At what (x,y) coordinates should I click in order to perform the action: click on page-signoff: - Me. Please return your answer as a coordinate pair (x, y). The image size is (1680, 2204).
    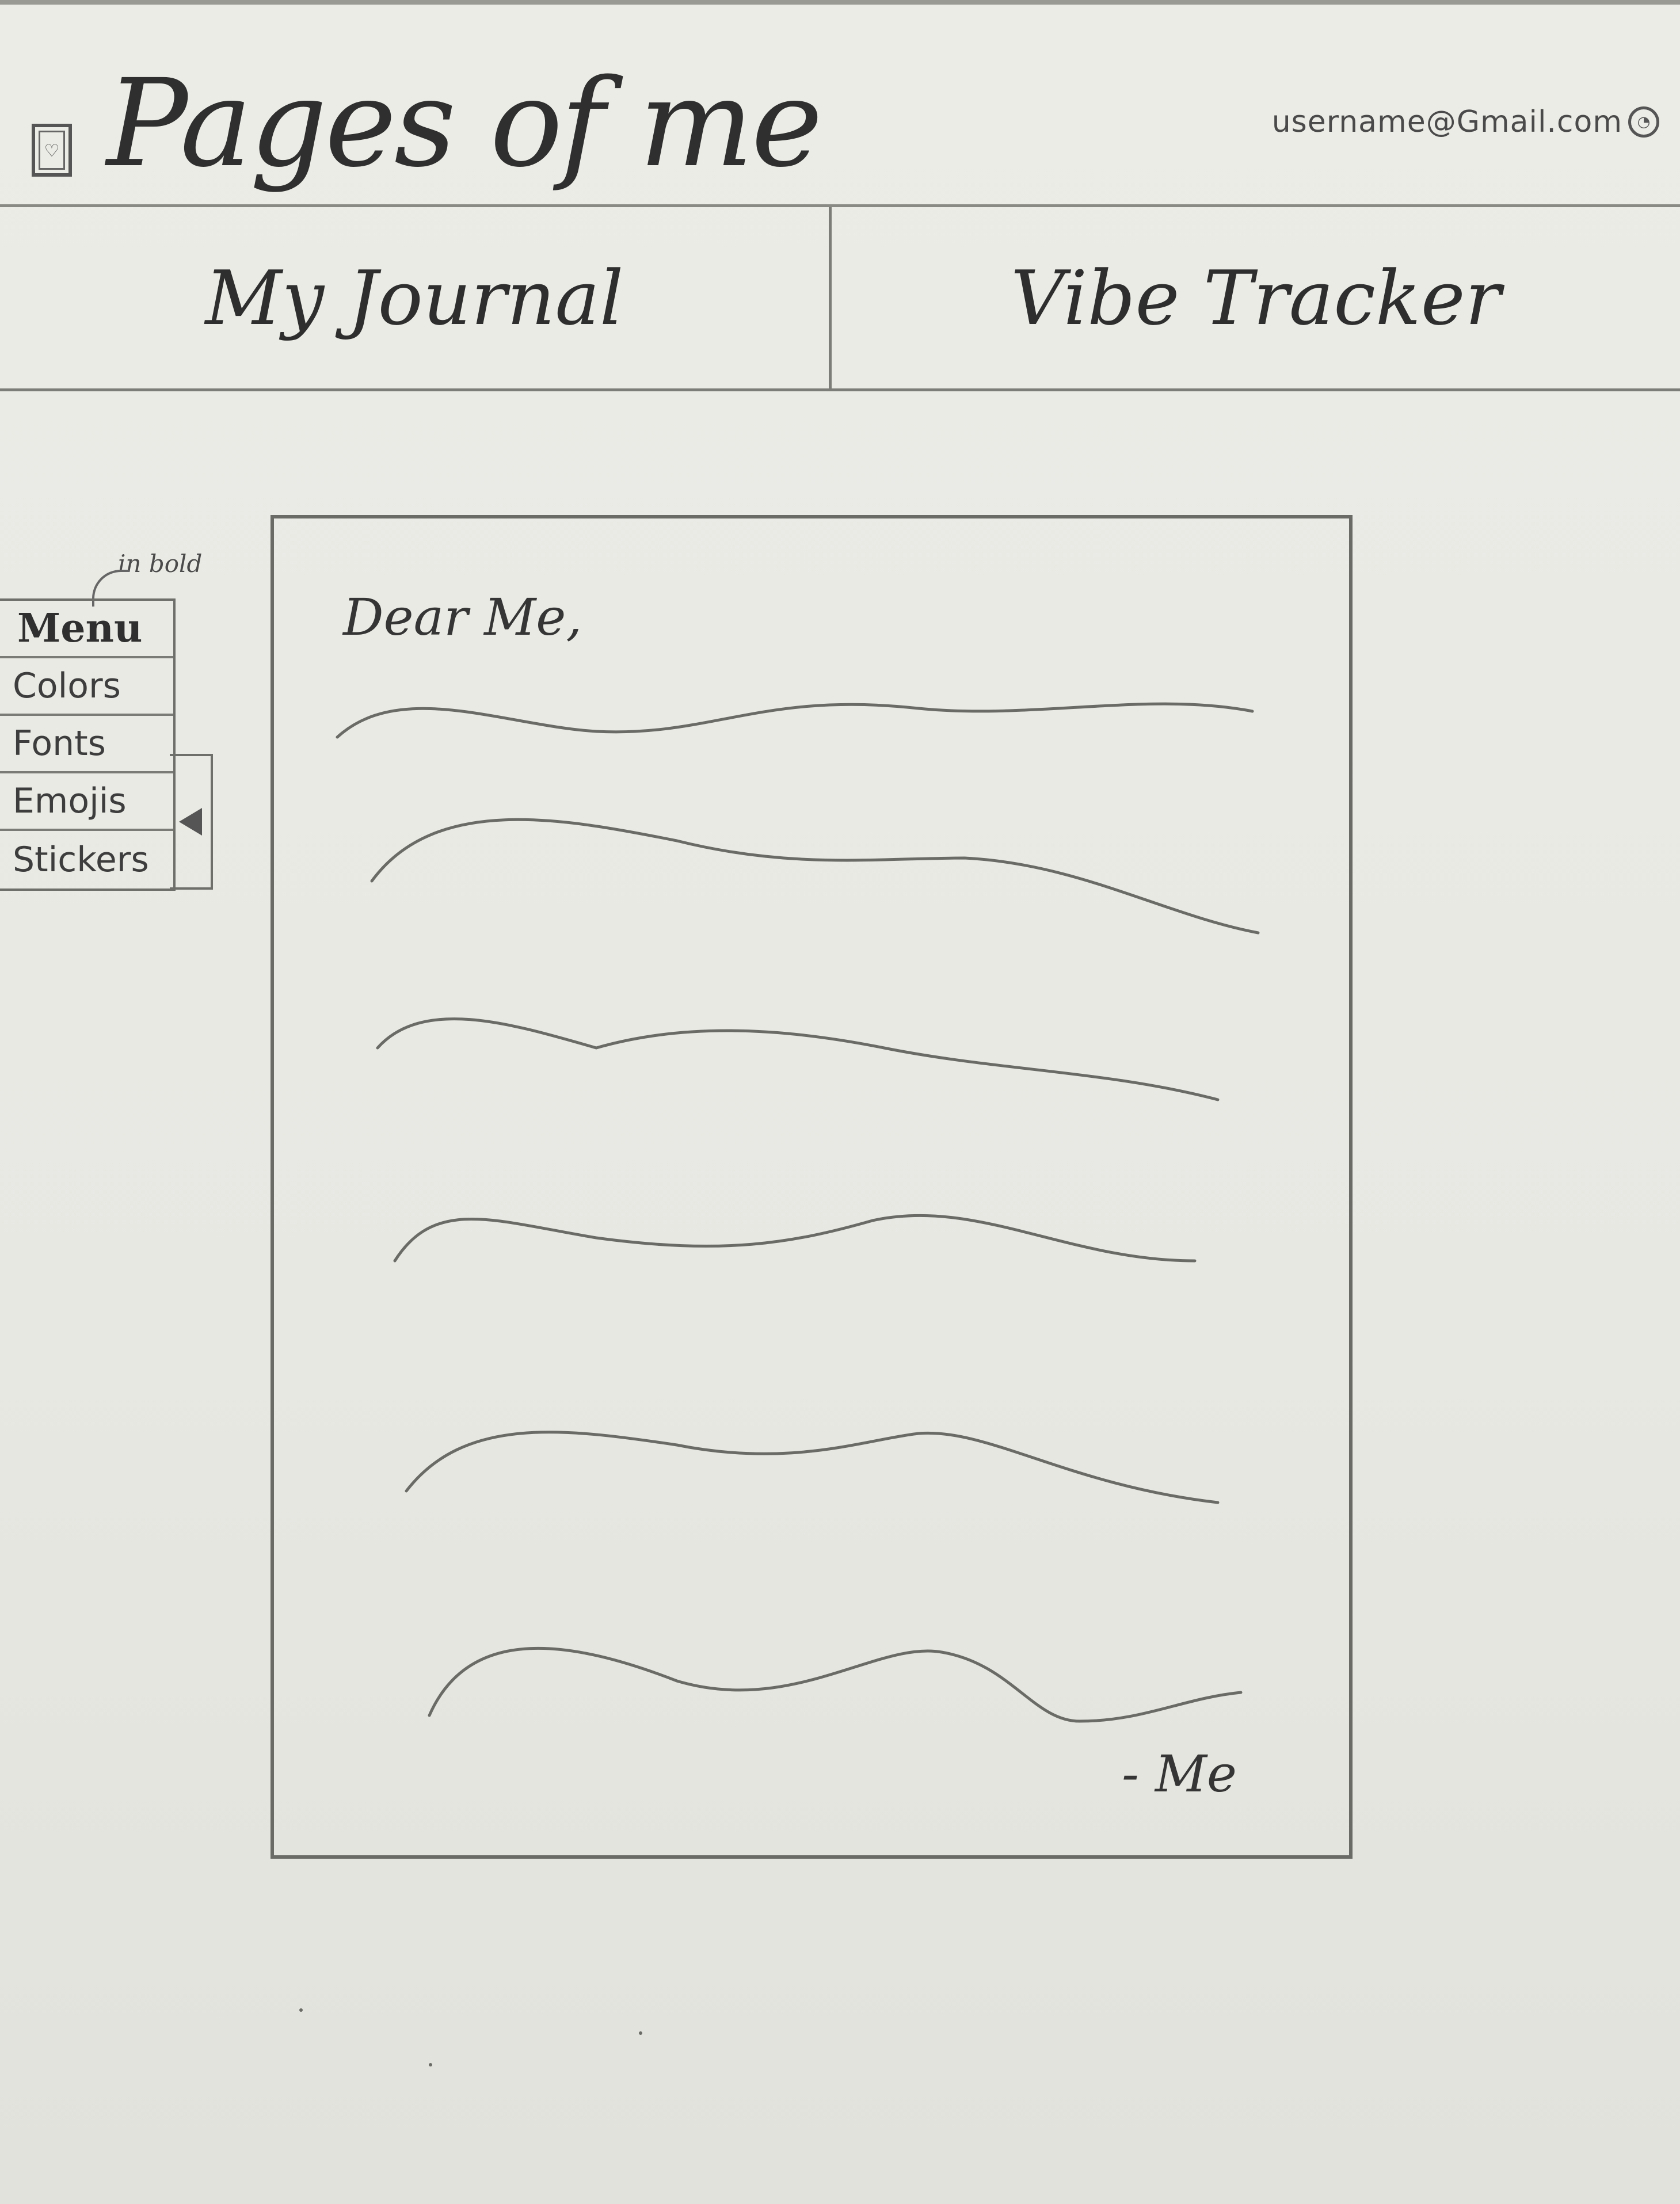
    Looking at the image, I should click on (1179, 1774).